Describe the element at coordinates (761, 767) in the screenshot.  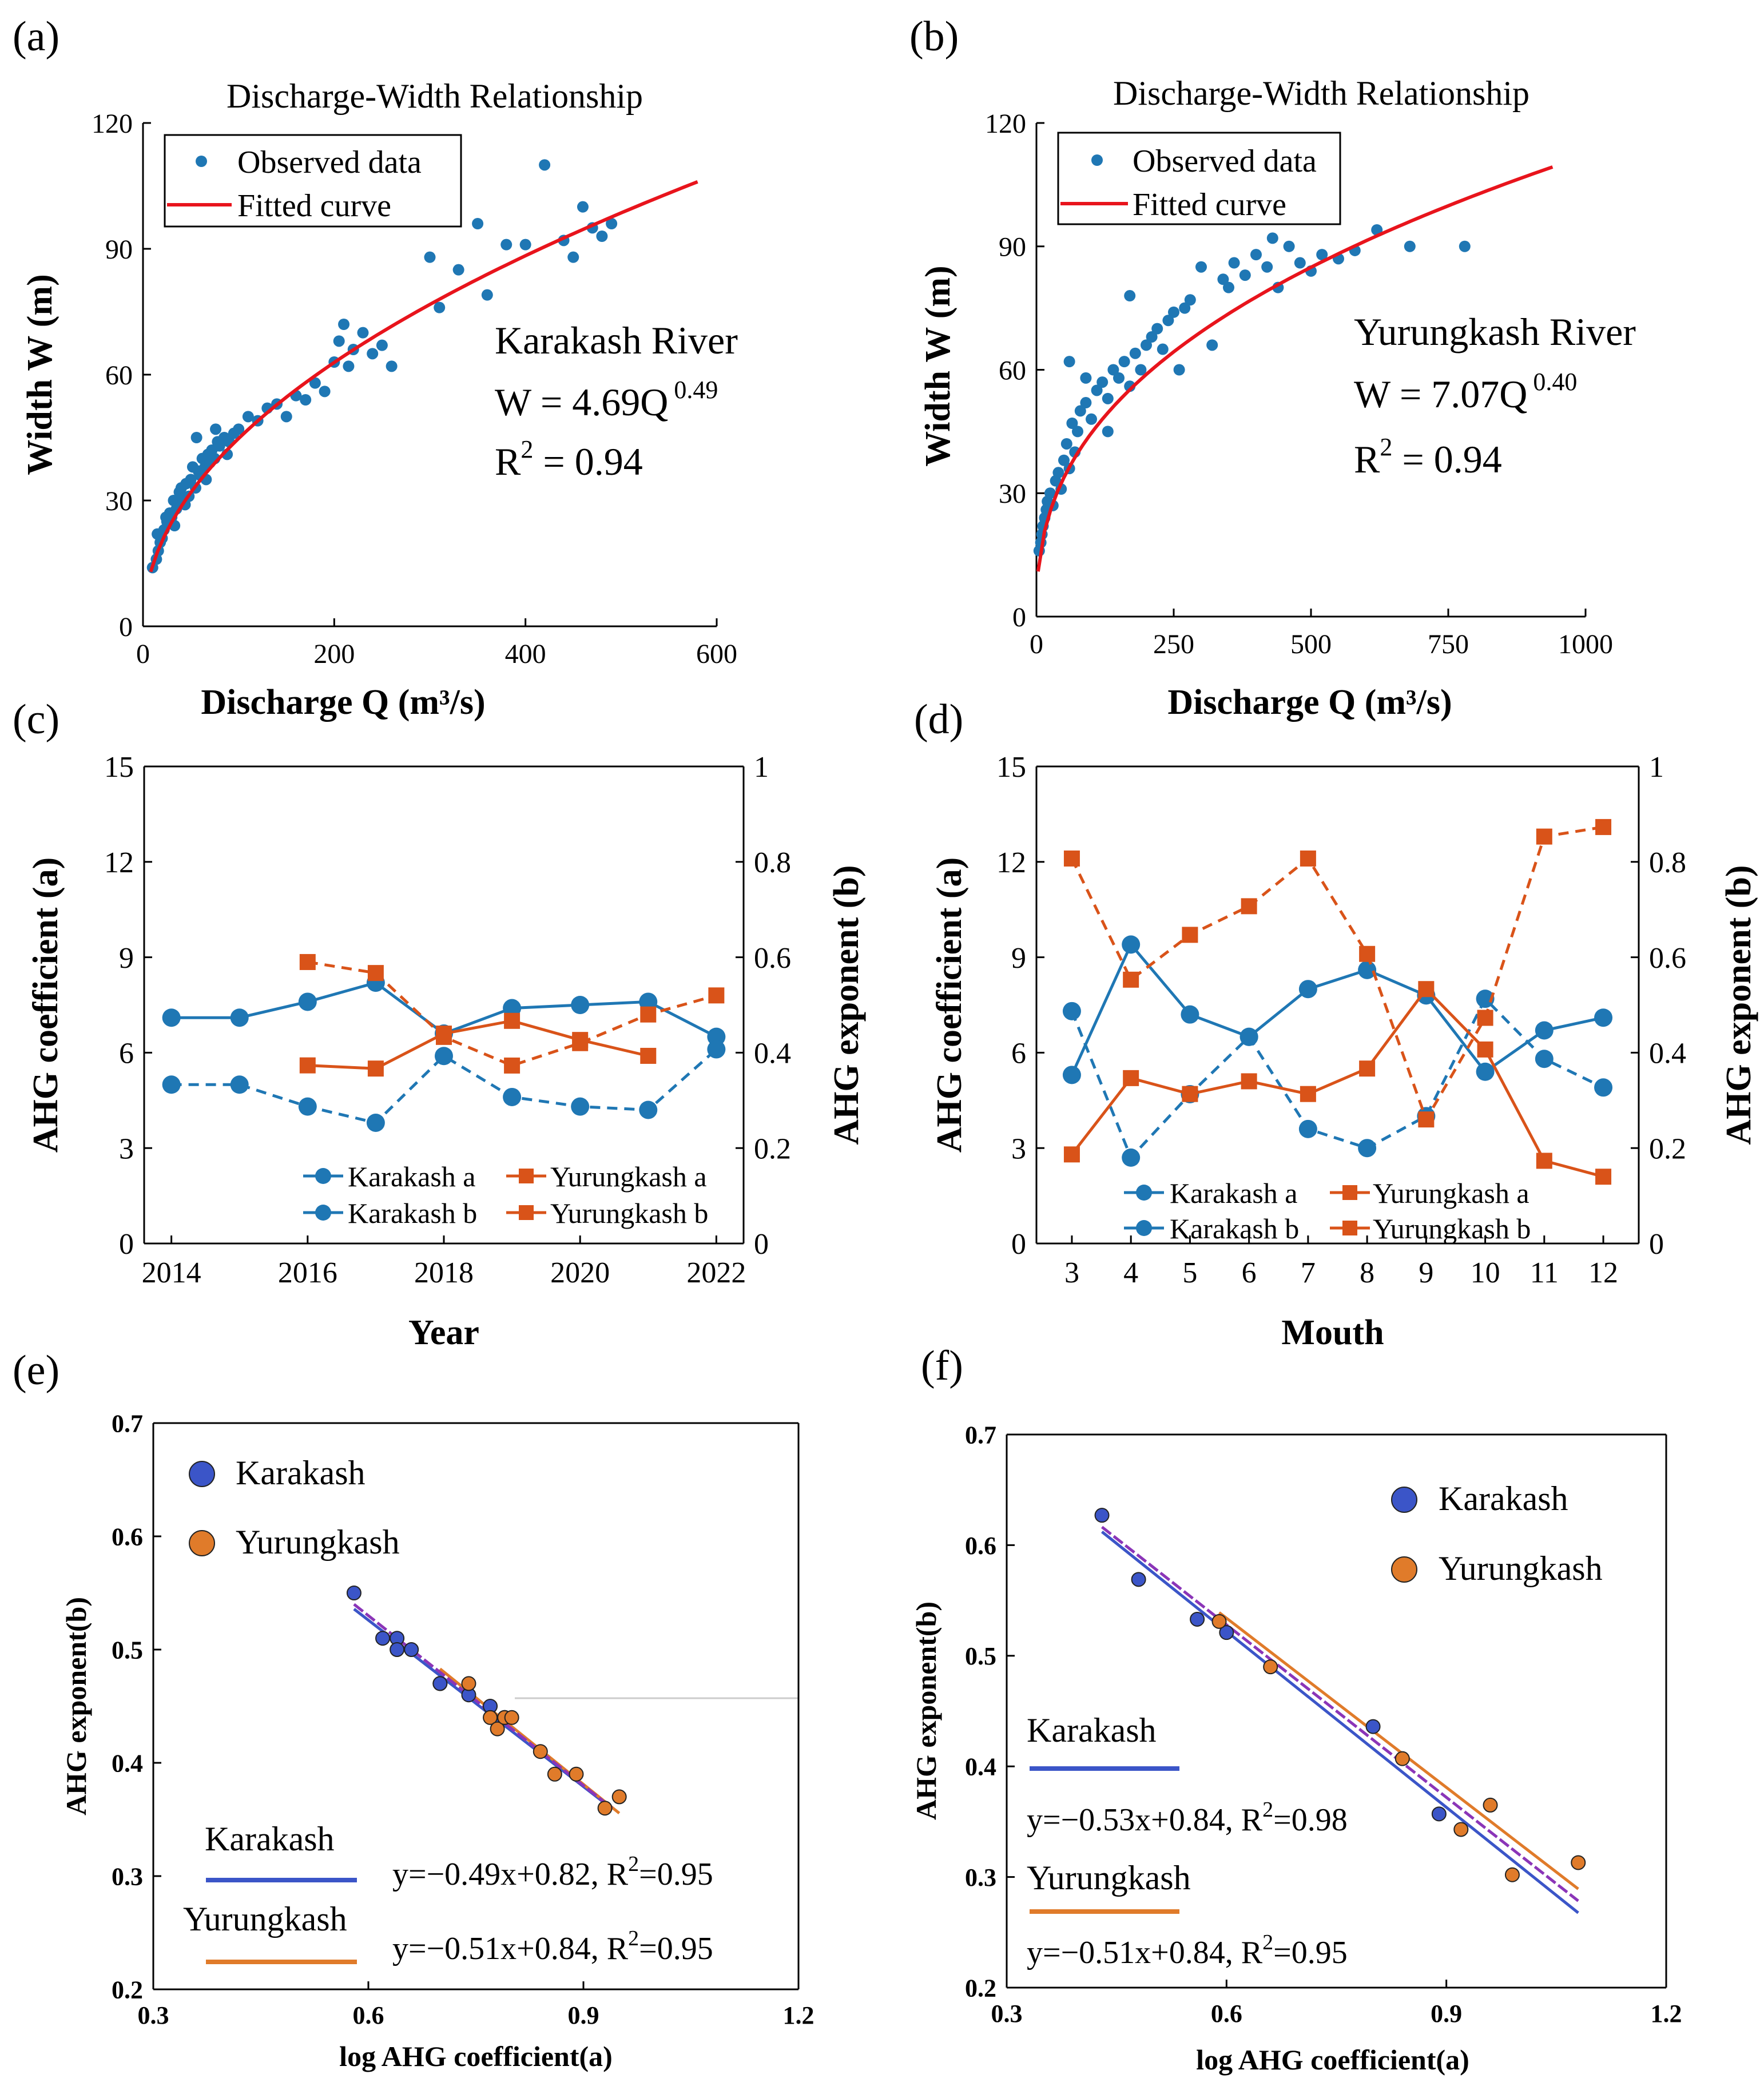
I see `y2-tick-label-c: 1` at that location.